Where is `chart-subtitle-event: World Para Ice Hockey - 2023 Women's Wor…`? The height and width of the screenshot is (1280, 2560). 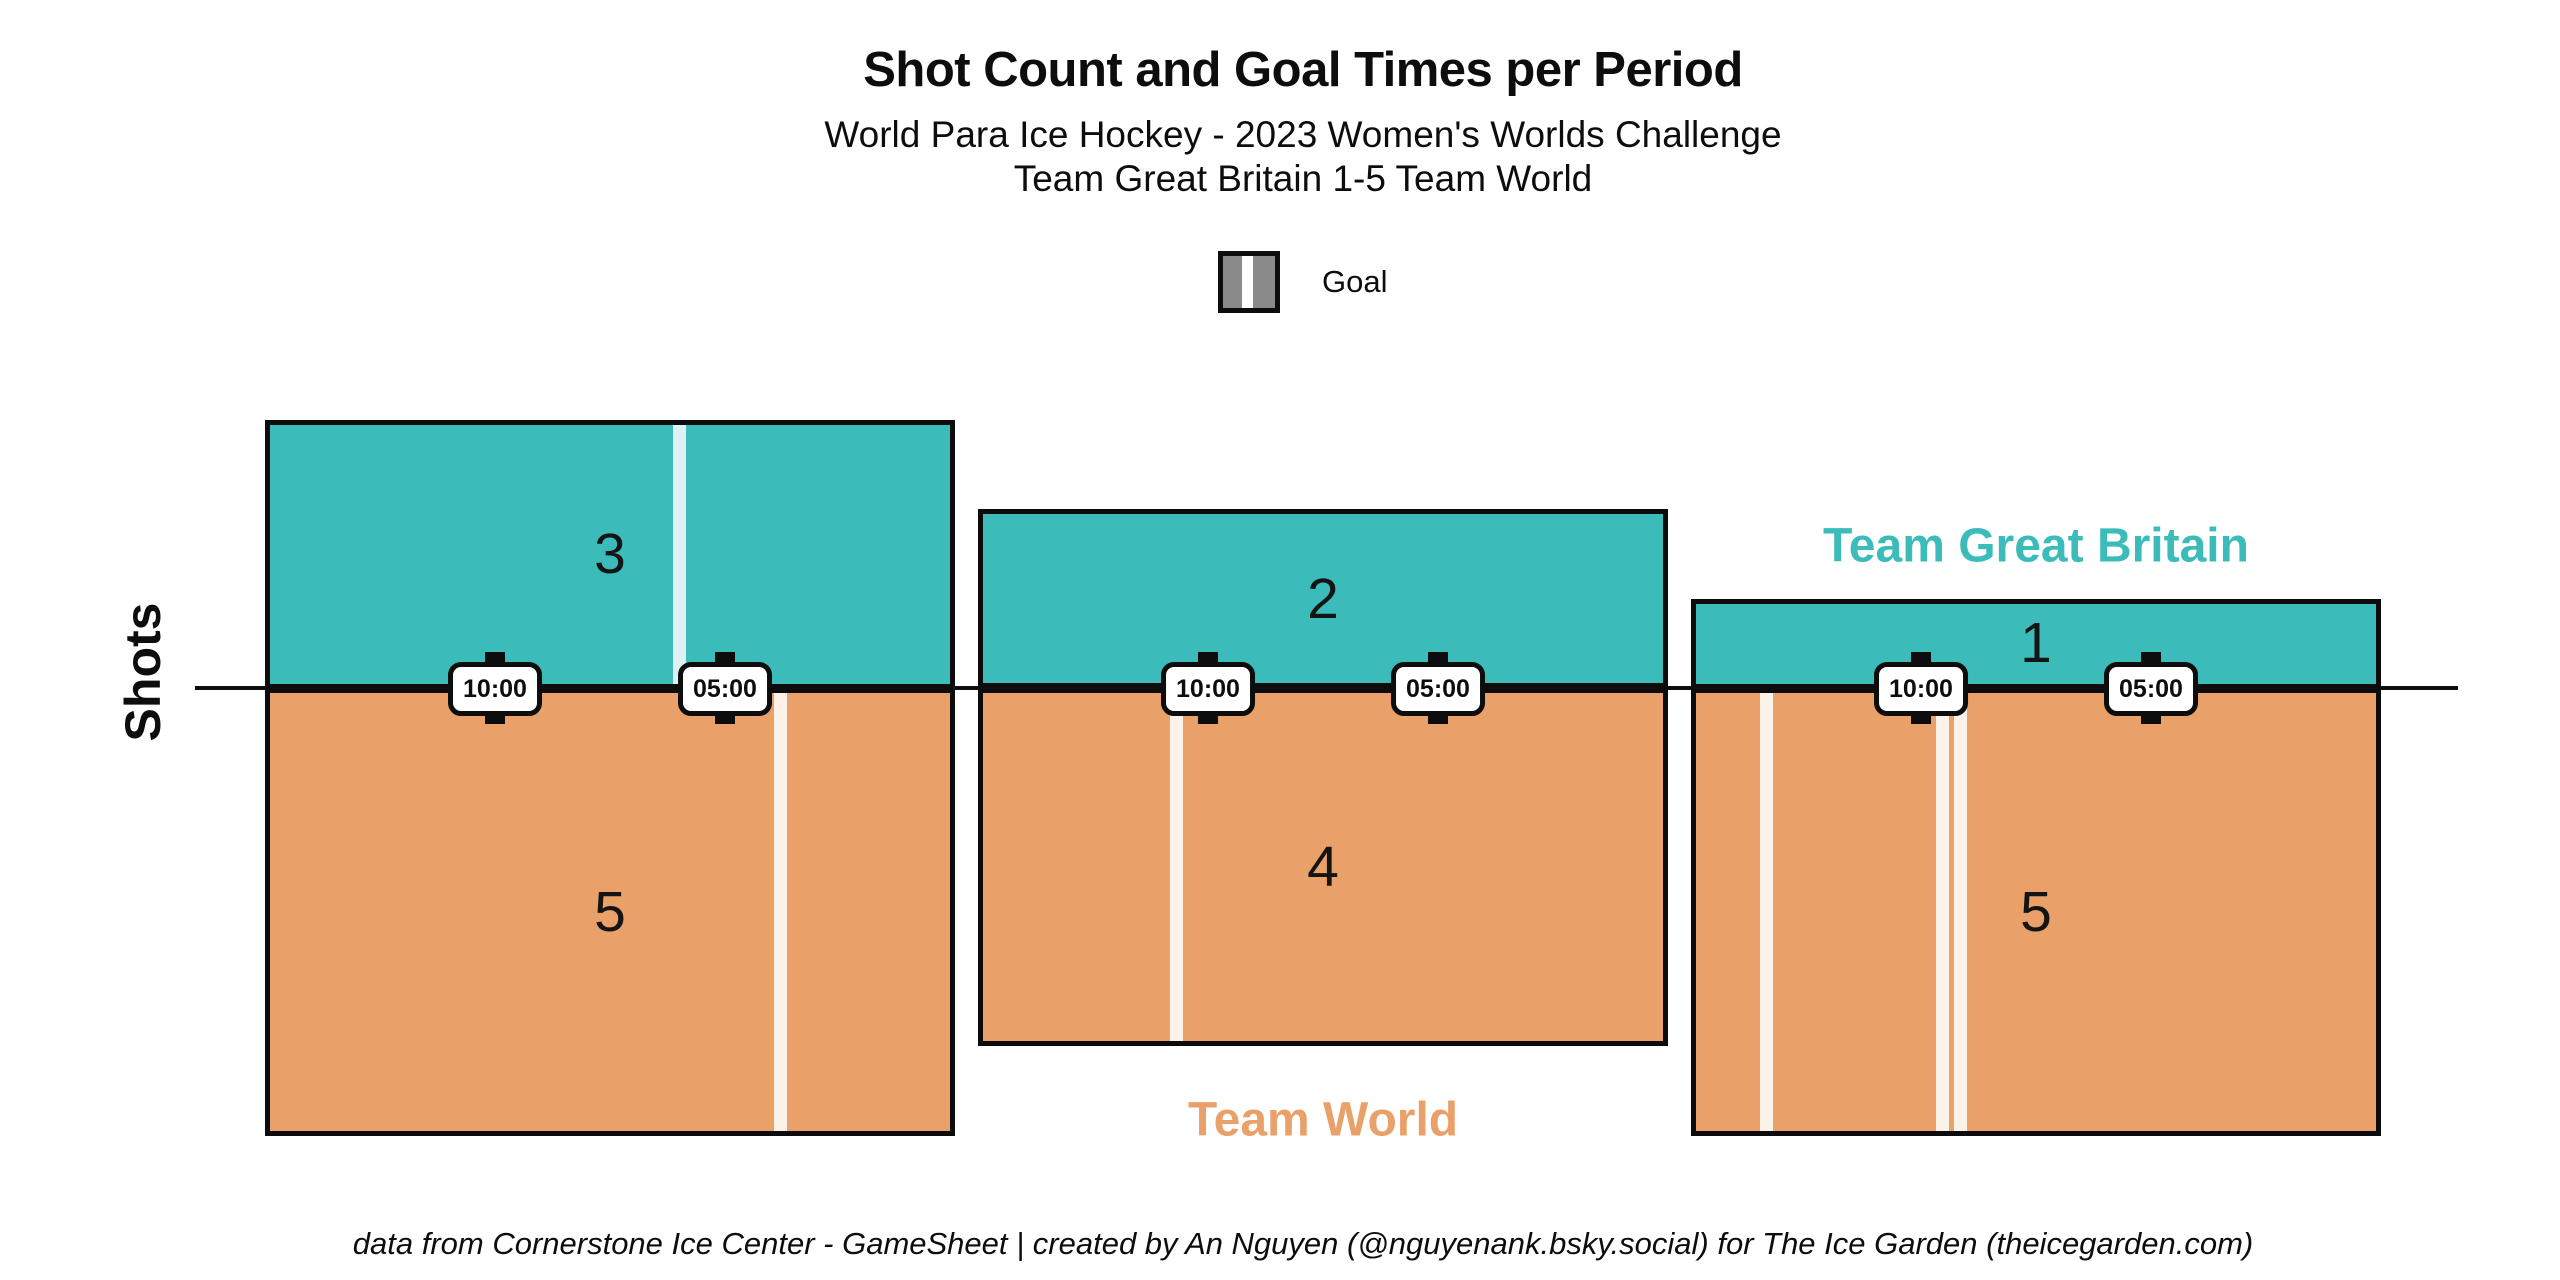 chart-subtitle-event: World Para Ice Hockey - 2023 Women's Wor… is located at coordinates (1303, 134).